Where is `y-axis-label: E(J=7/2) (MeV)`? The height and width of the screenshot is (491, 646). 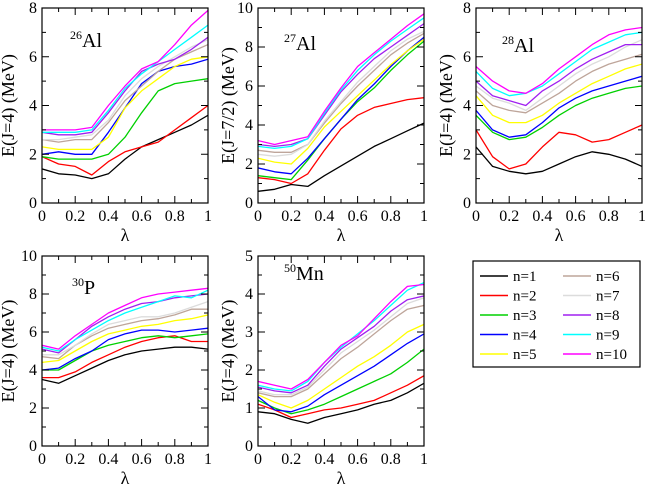
y-axis-label: E(J=7/2) (MeV) is located at coordinates (228, 105).